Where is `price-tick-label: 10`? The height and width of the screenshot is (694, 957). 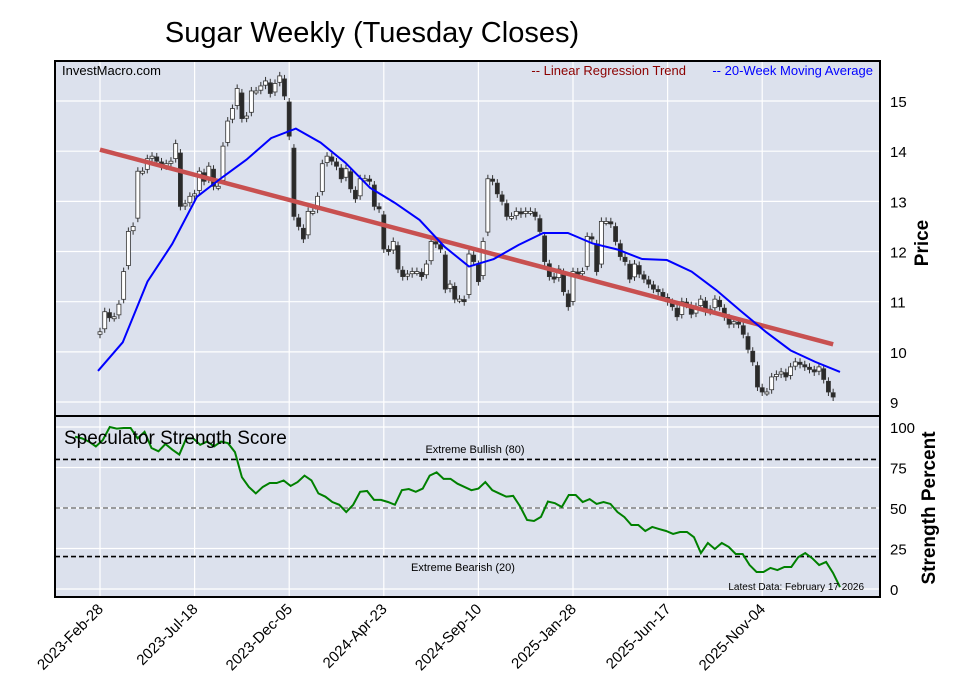
price-tick-label: 10 is located at coordinates (898, 353).